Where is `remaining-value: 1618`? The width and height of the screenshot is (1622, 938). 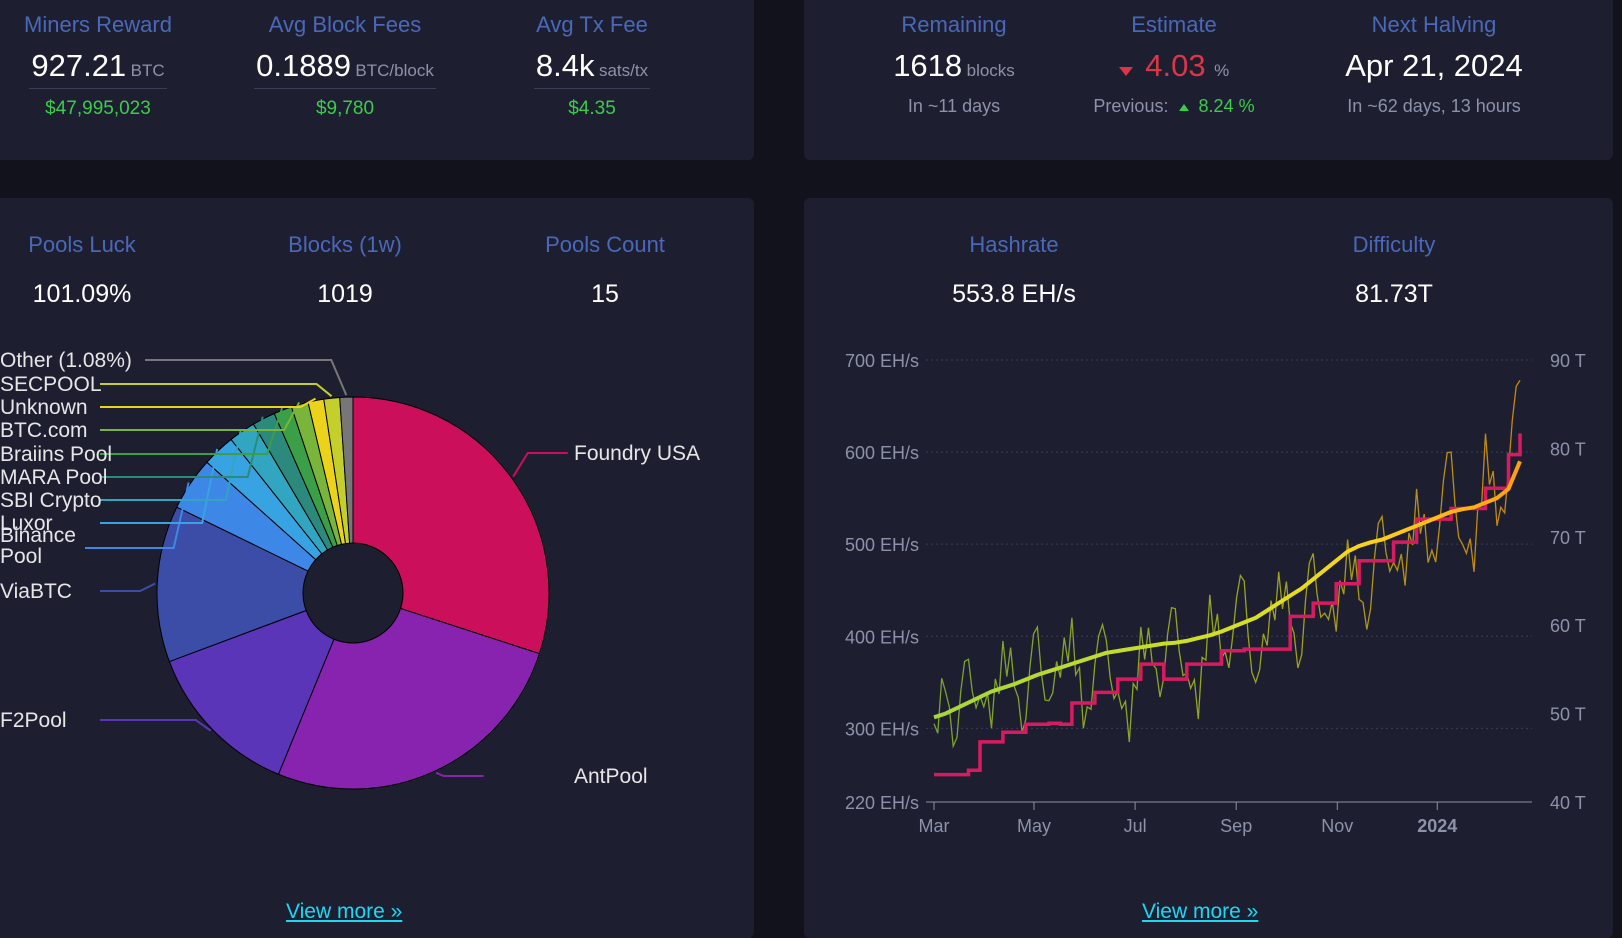
remaining-value: 1618 is located at coordinates (928, 65).